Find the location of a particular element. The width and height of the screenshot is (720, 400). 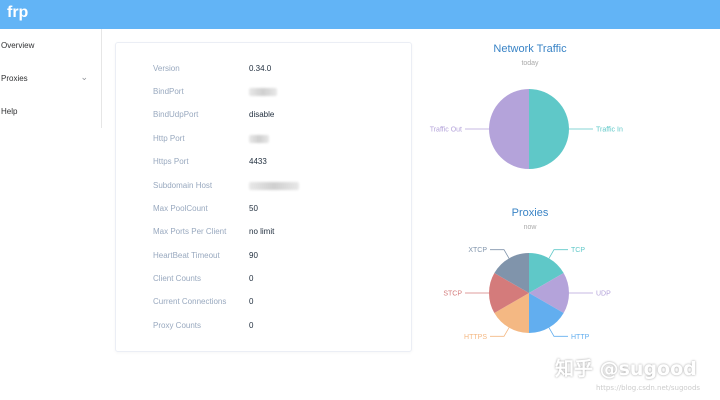

info-label: Client Counts is located at coordinates (177, 278).